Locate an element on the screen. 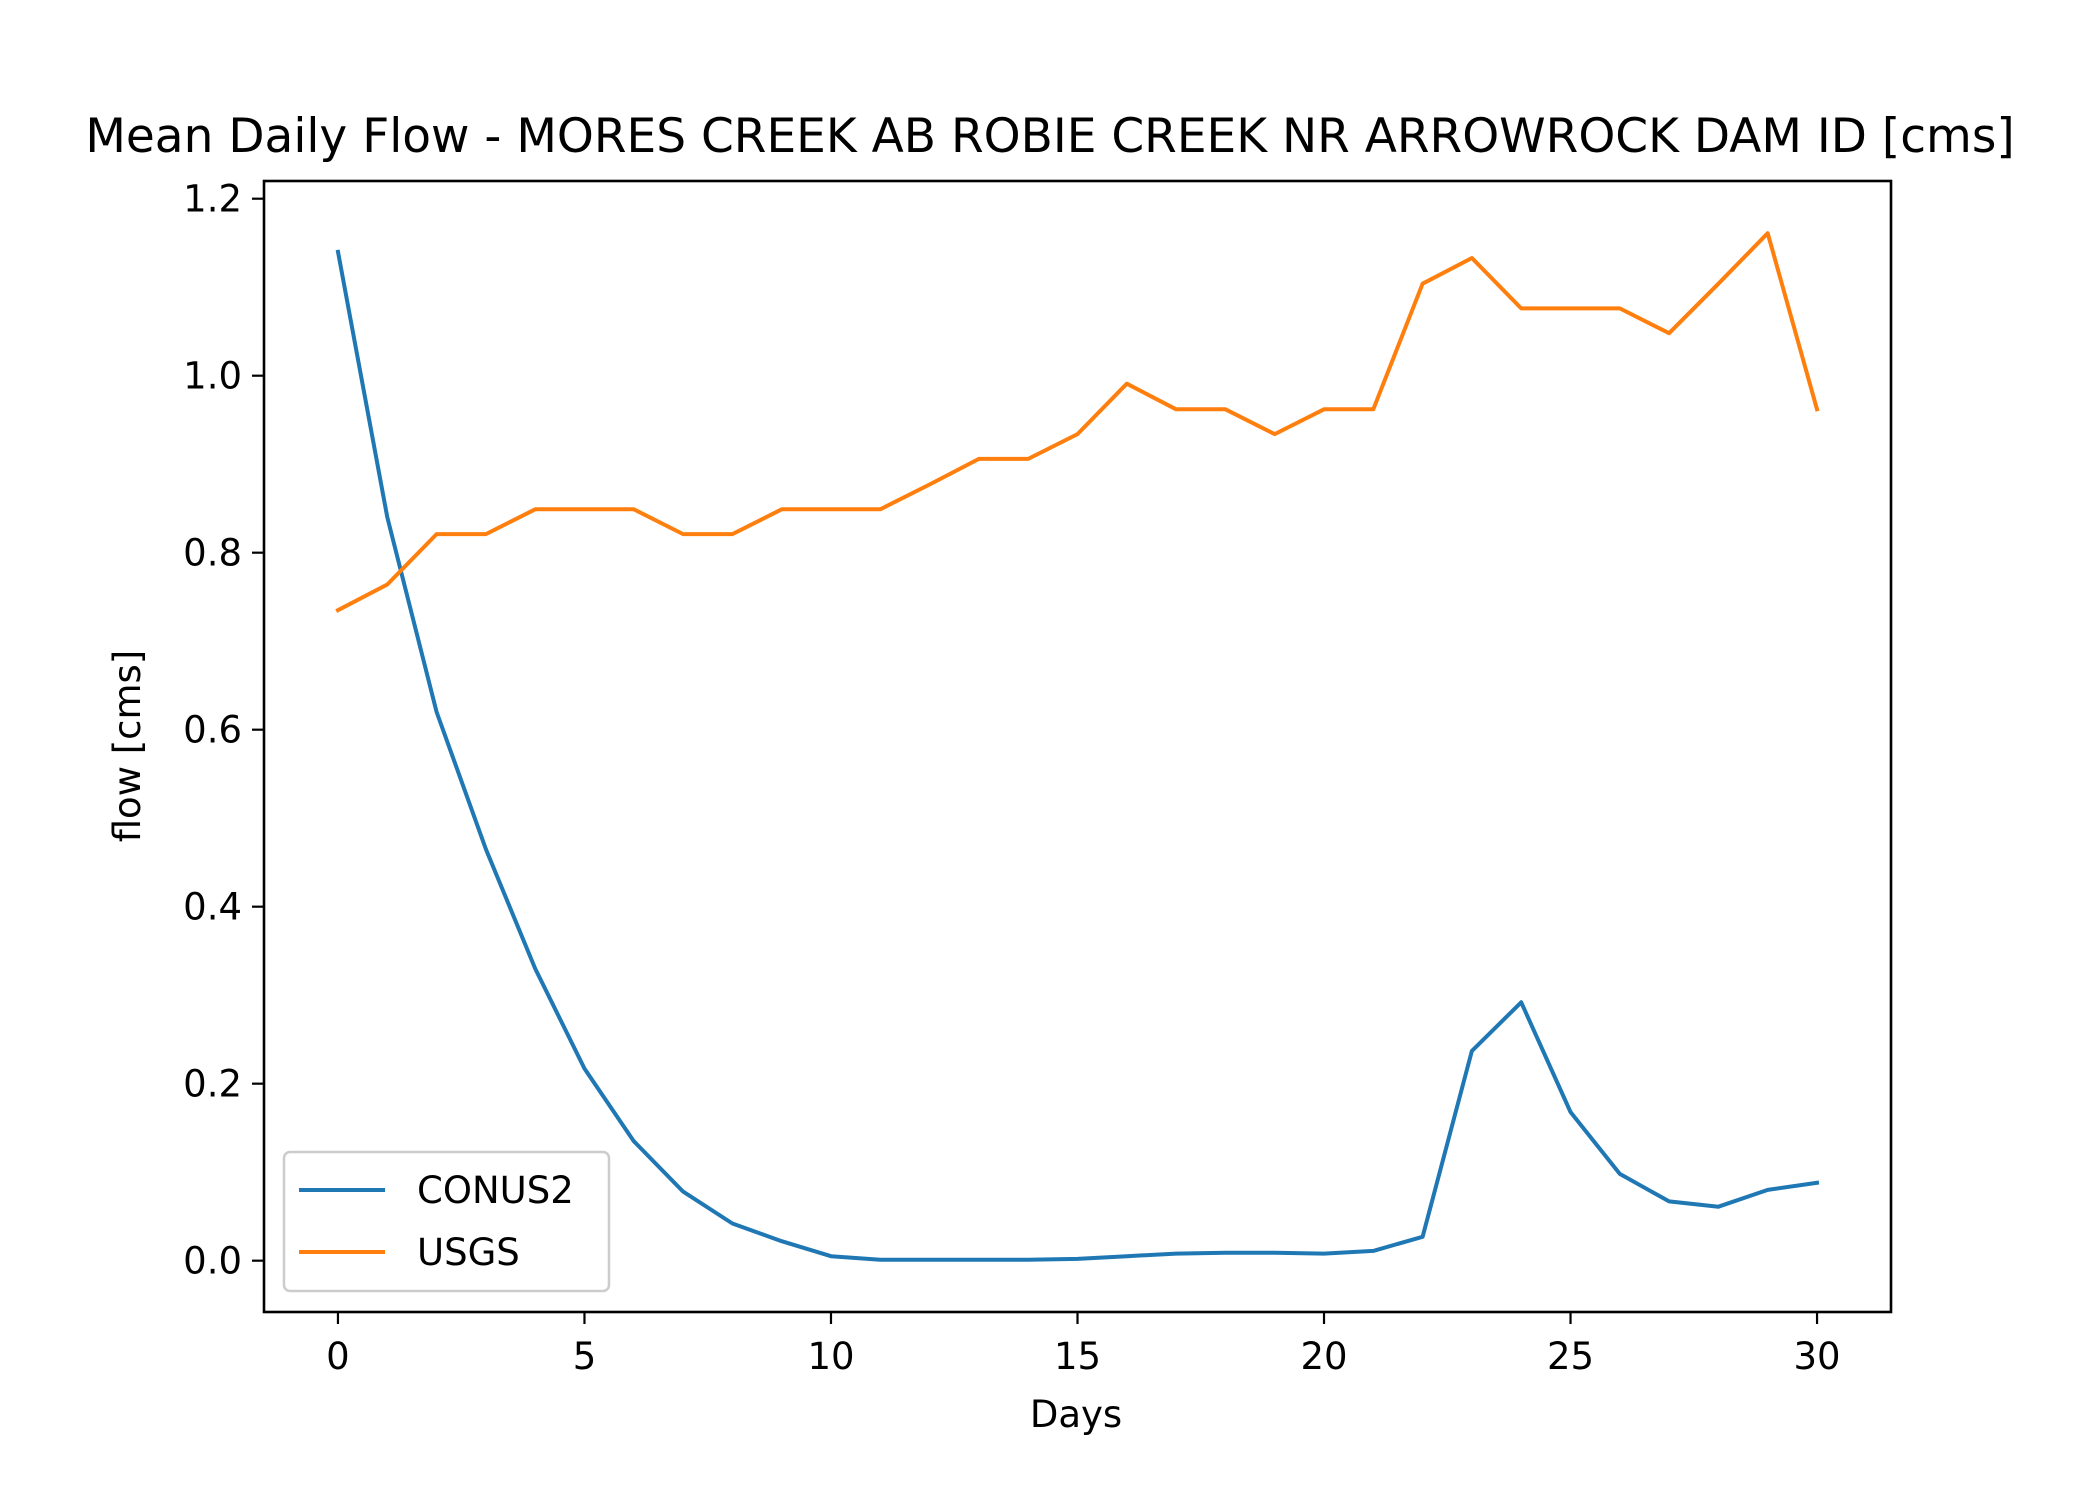  y-tick-label: 0.2 is located at coordinates (212, 1084).